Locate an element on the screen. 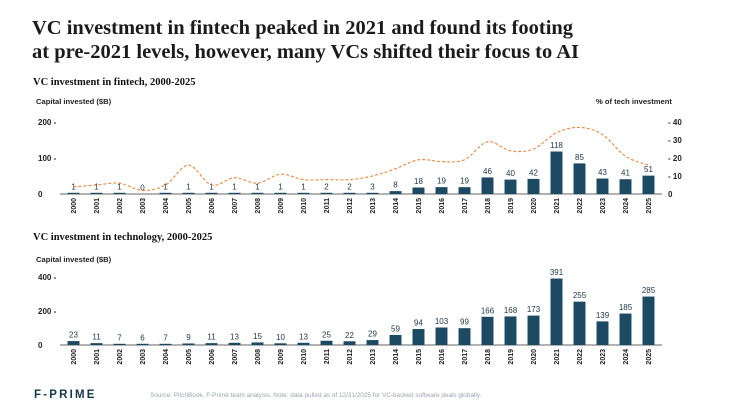  fintech-chart-title: VC investment in fintech, 2000-2025 is located at coordinates (114, 82).